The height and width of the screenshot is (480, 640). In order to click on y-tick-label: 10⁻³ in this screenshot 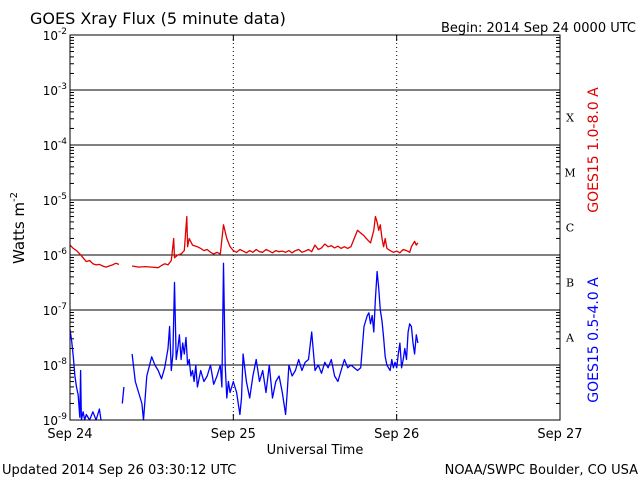, I will do `click(55, 90)`.